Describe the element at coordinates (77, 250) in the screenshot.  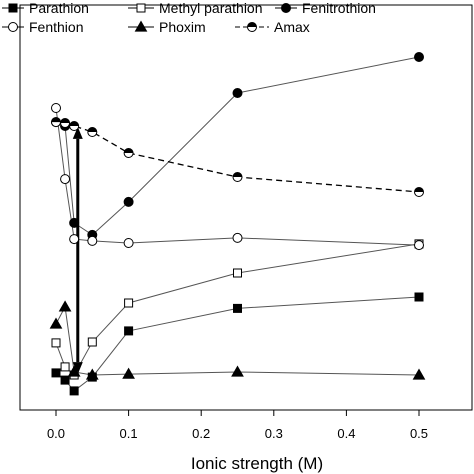
I see `double-arrow-annotation` at that location.